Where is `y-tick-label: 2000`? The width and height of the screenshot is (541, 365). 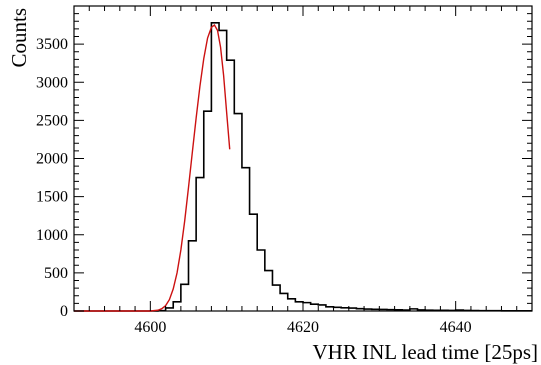
y-tick-label: 2000 is located at coordinates (52, 159).